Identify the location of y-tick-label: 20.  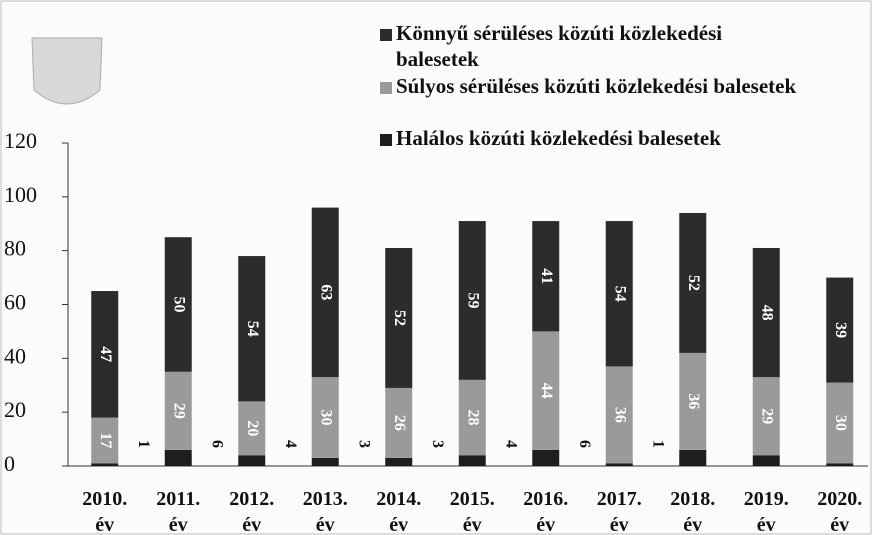
(15, 409).